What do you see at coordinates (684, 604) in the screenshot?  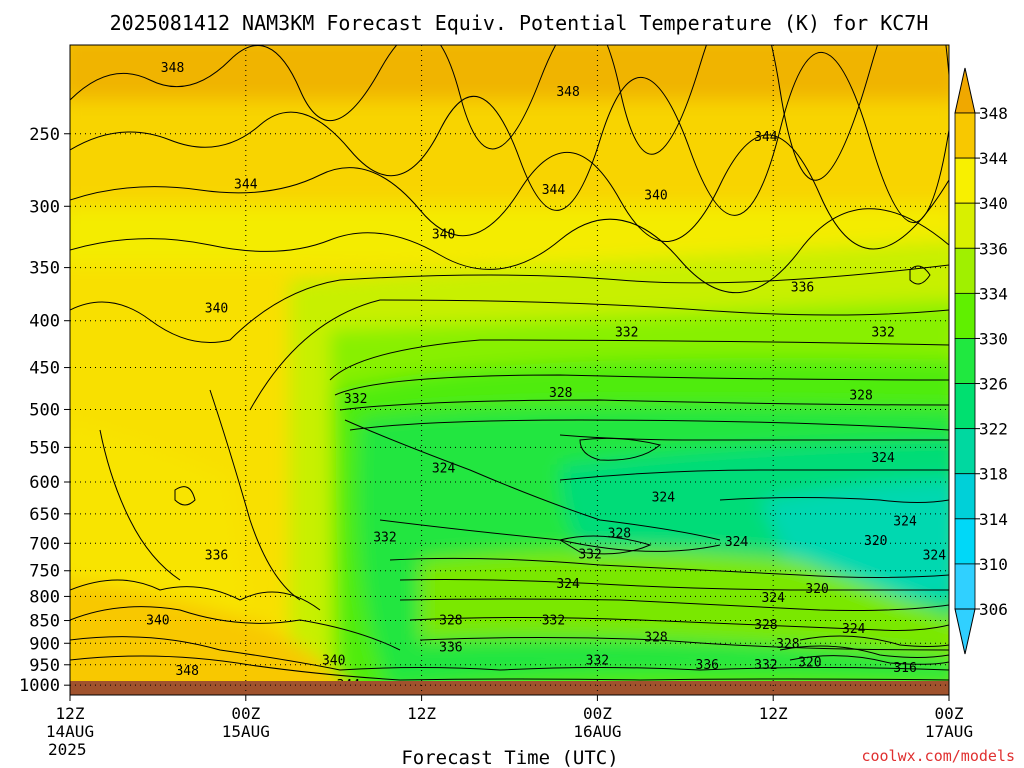 I see `band-greenish-lowlevel` at bounding box center [684, 604].